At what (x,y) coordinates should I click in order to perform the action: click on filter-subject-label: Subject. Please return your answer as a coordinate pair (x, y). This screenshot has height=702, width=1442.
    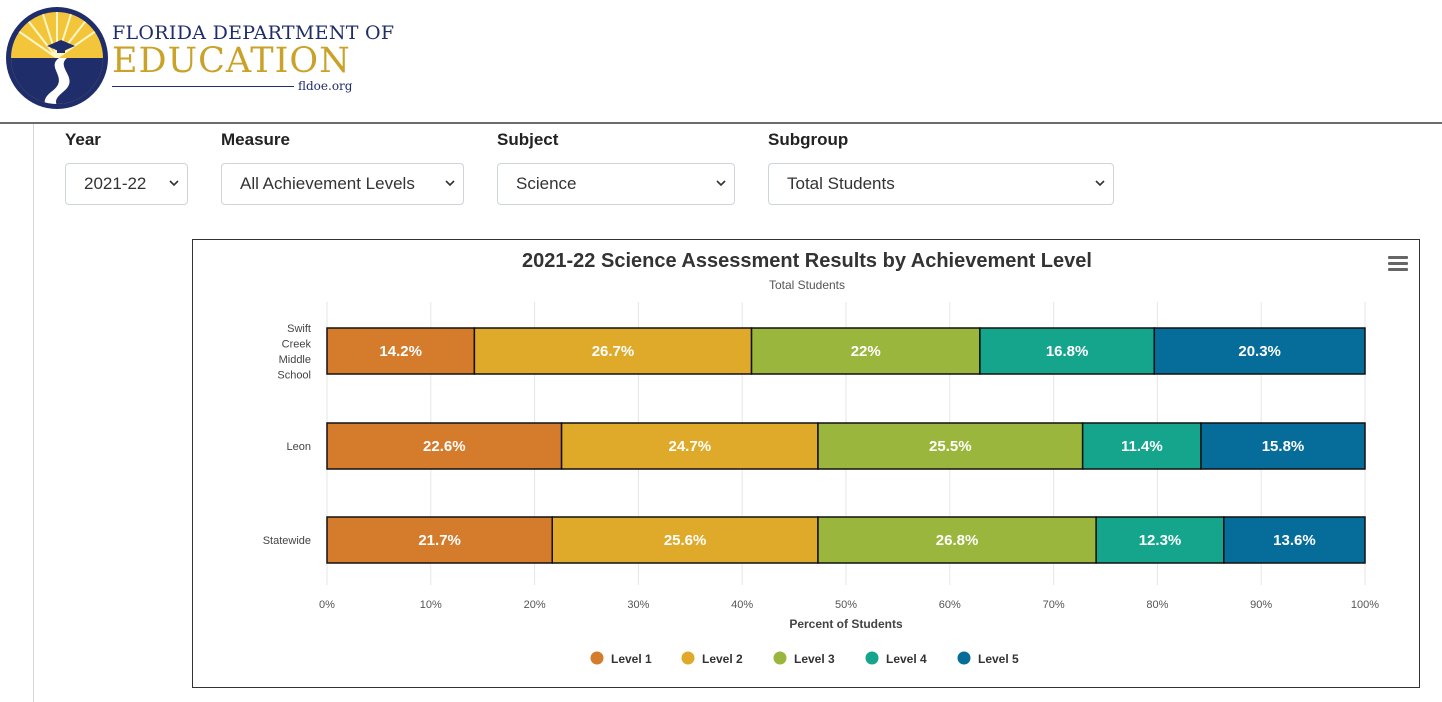
    Looking at the image, I should click on (528, 139).